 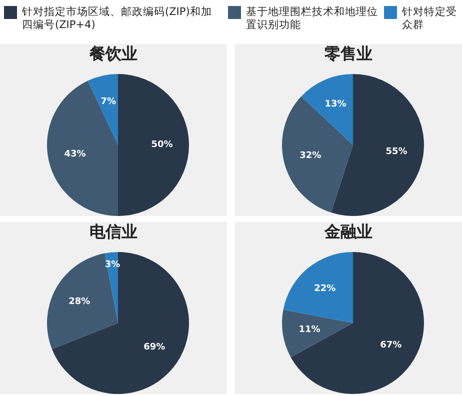 What do you see at coordinates (312, 19) in the screenshot?
I see `legend-label: 基于地理围栏技术和地理位置识别功能` at bounding box center [312, 19].